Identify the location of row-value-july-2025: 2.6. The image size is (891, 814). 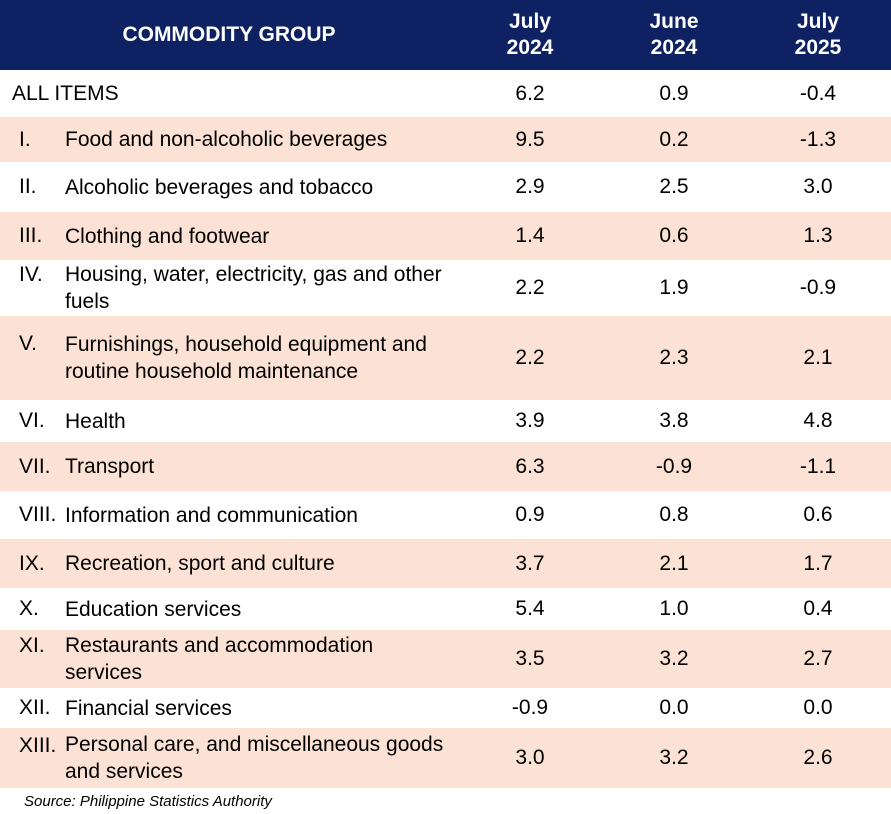
(818, 757).